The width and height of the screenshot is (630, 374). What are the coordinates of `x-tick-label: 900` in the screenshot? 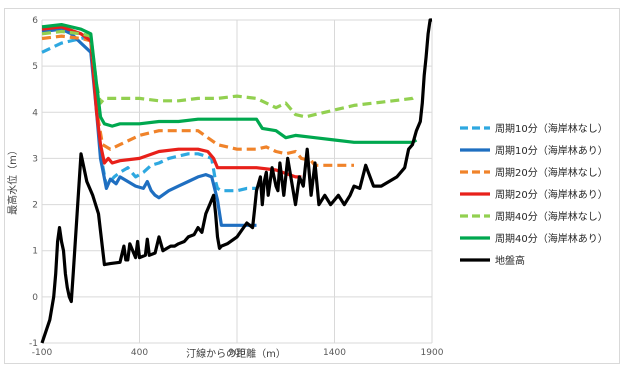 It's located at (236, 353).